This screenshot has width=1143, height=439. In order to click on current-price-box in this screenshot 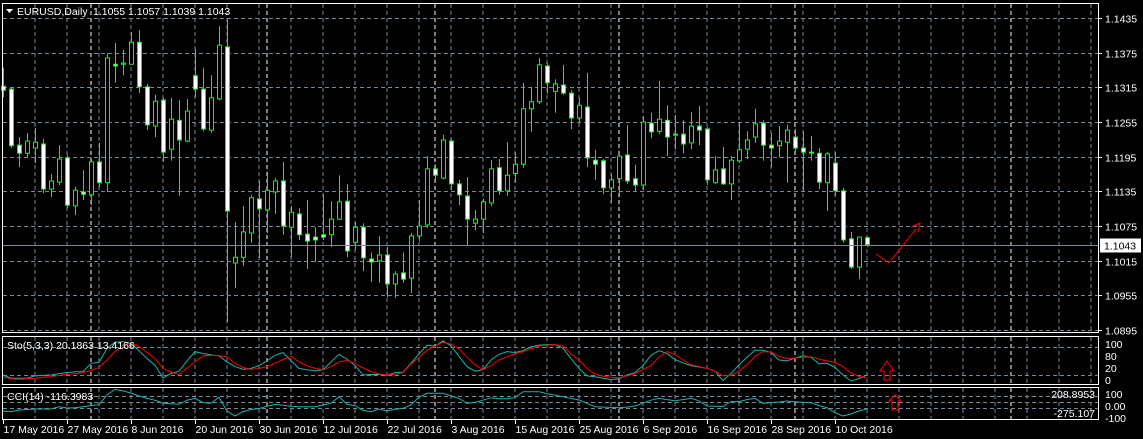, I will do `click(1120, 245)`.